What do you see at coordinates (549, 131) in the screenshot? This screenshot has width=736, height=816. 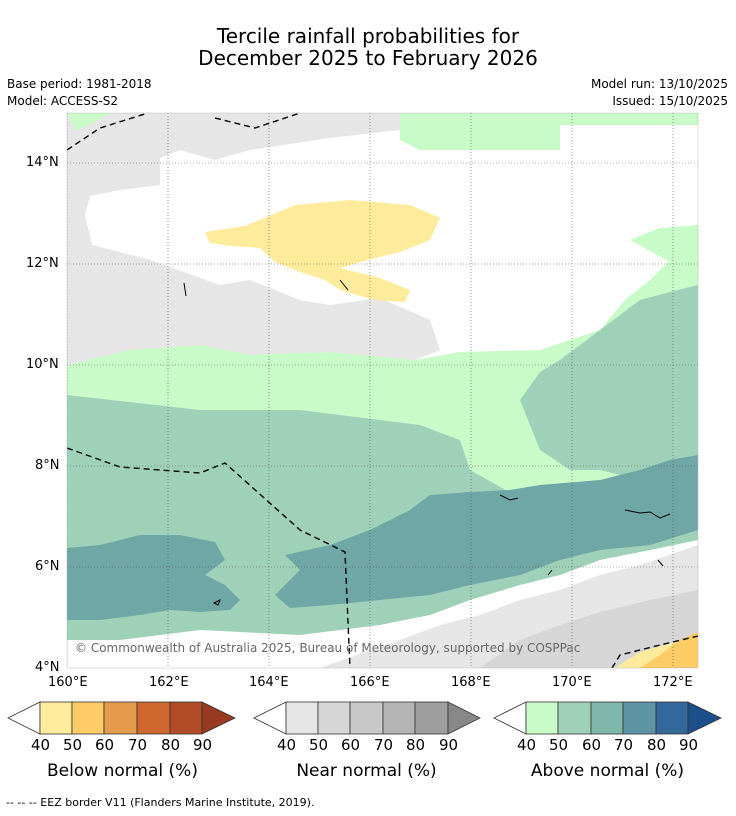 I see `above-normal-strip-top` at bounding box center [549, 131].